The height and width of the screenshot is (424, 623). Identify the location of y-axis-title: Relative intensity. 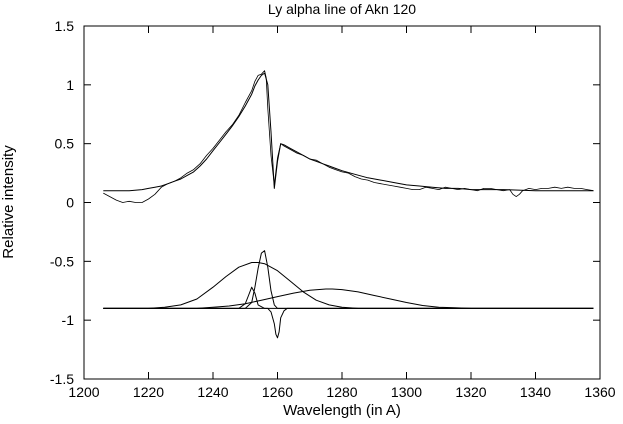
(8, 202).